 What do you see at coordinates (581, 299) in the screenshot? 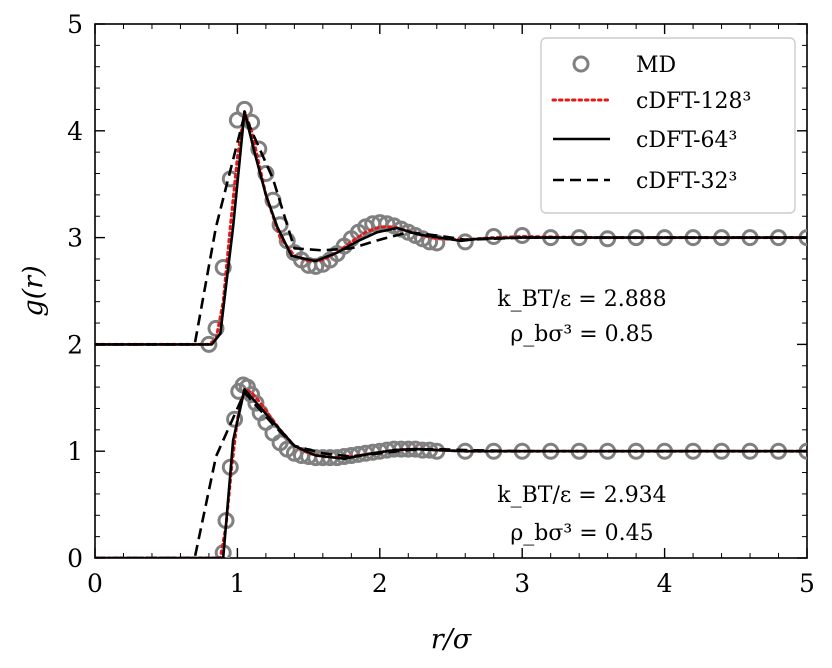
I see `annotation-upper-temperature: k_BT/ε = 2.888` at bounding box center [581, 299].